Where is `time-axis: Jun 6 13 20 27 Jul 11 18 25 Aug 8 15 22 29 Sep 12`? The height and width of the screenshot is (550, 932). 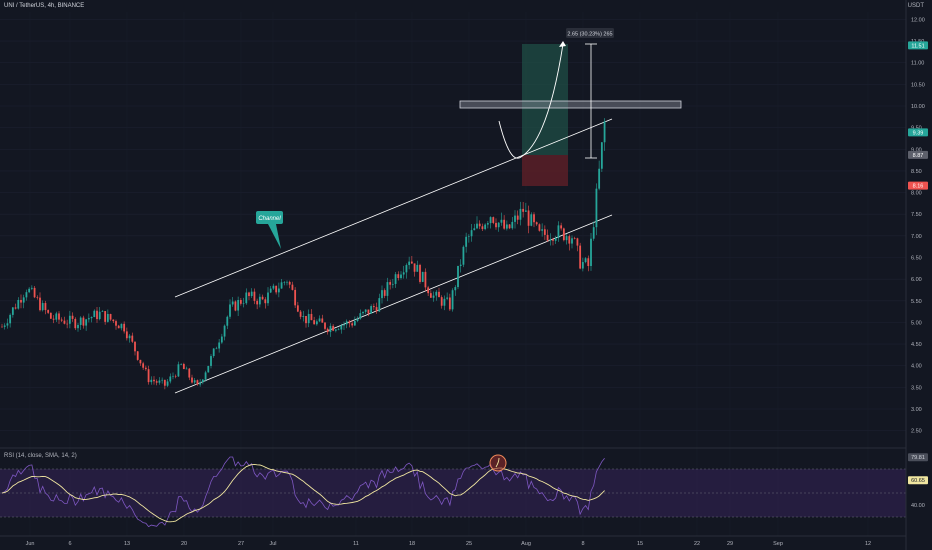
time-axis: Jun 6 13 20 27 Jul 11 18 25 Aug 8 15 22 29 Sep 12 is located at coordinates (449, 544).